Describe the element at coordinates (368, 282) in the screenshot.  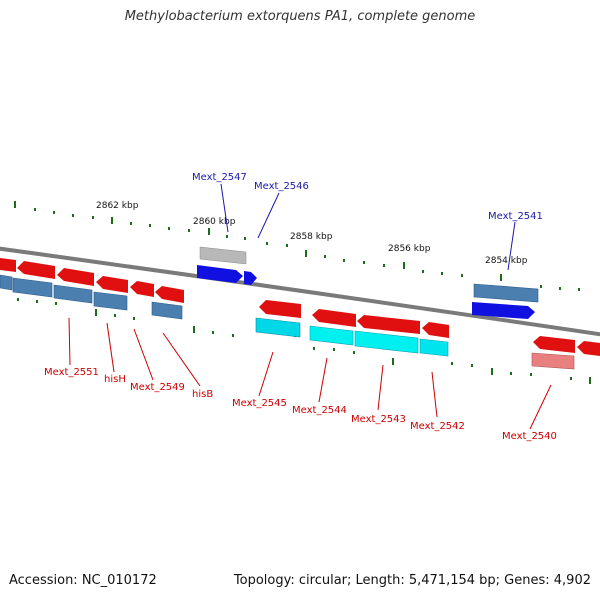
I see `forward-strand` at that location.